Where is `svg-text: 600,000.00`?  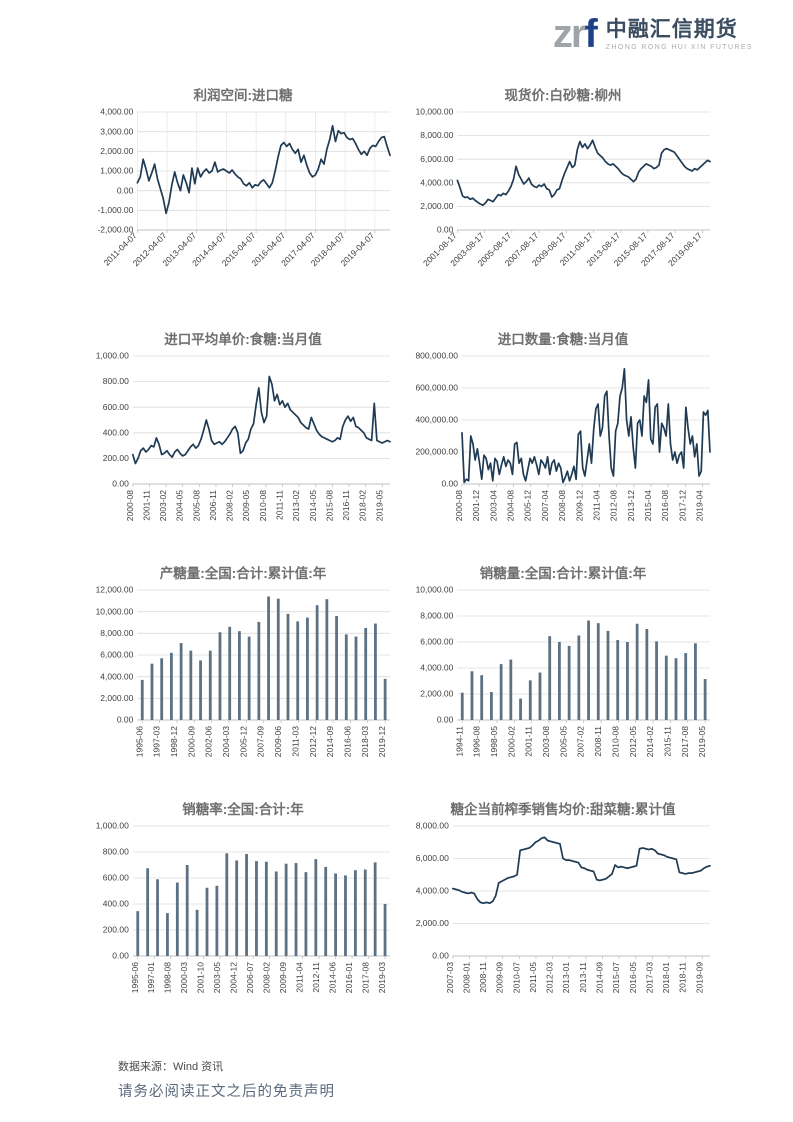 svg-text: 600,000.00 is located at coordinates (436, 388).